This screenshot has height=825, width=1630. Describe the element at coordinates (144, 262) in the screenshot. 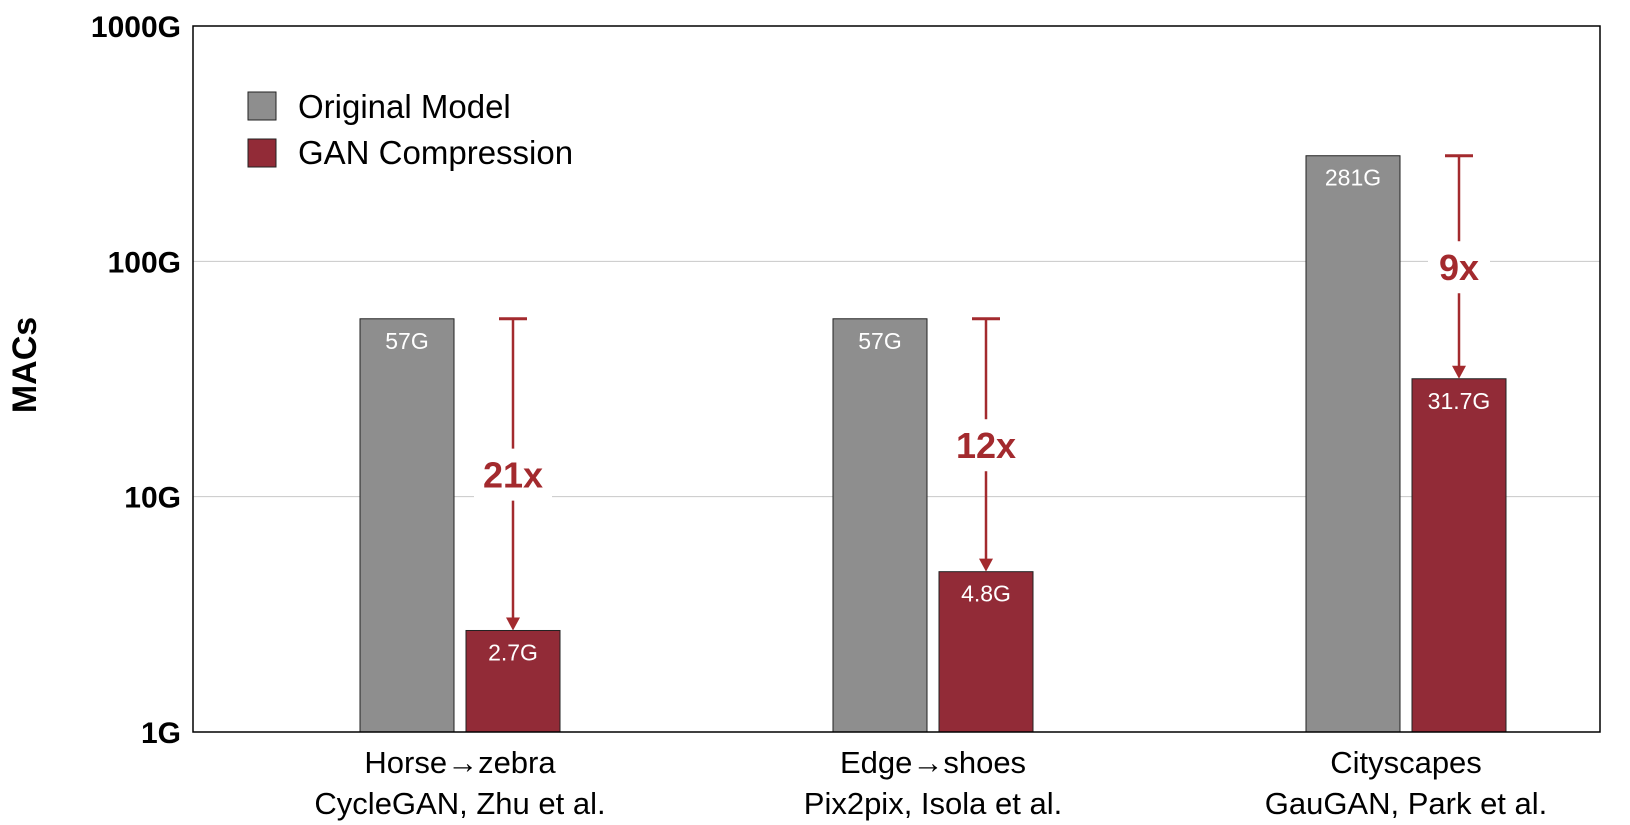

I see `y-tick-100g: 100G` at that location.